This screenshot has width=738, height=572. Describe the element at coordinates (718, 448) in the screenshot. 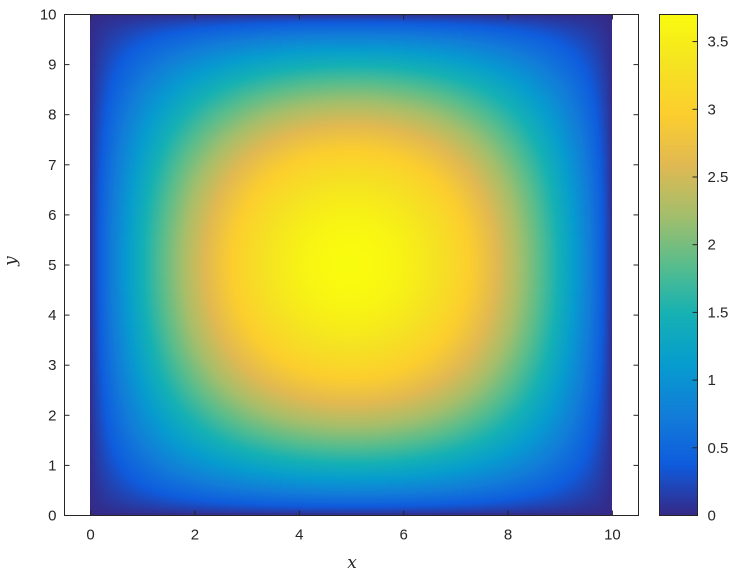

I see `colorbar-tick-label: 0.5` at that location.